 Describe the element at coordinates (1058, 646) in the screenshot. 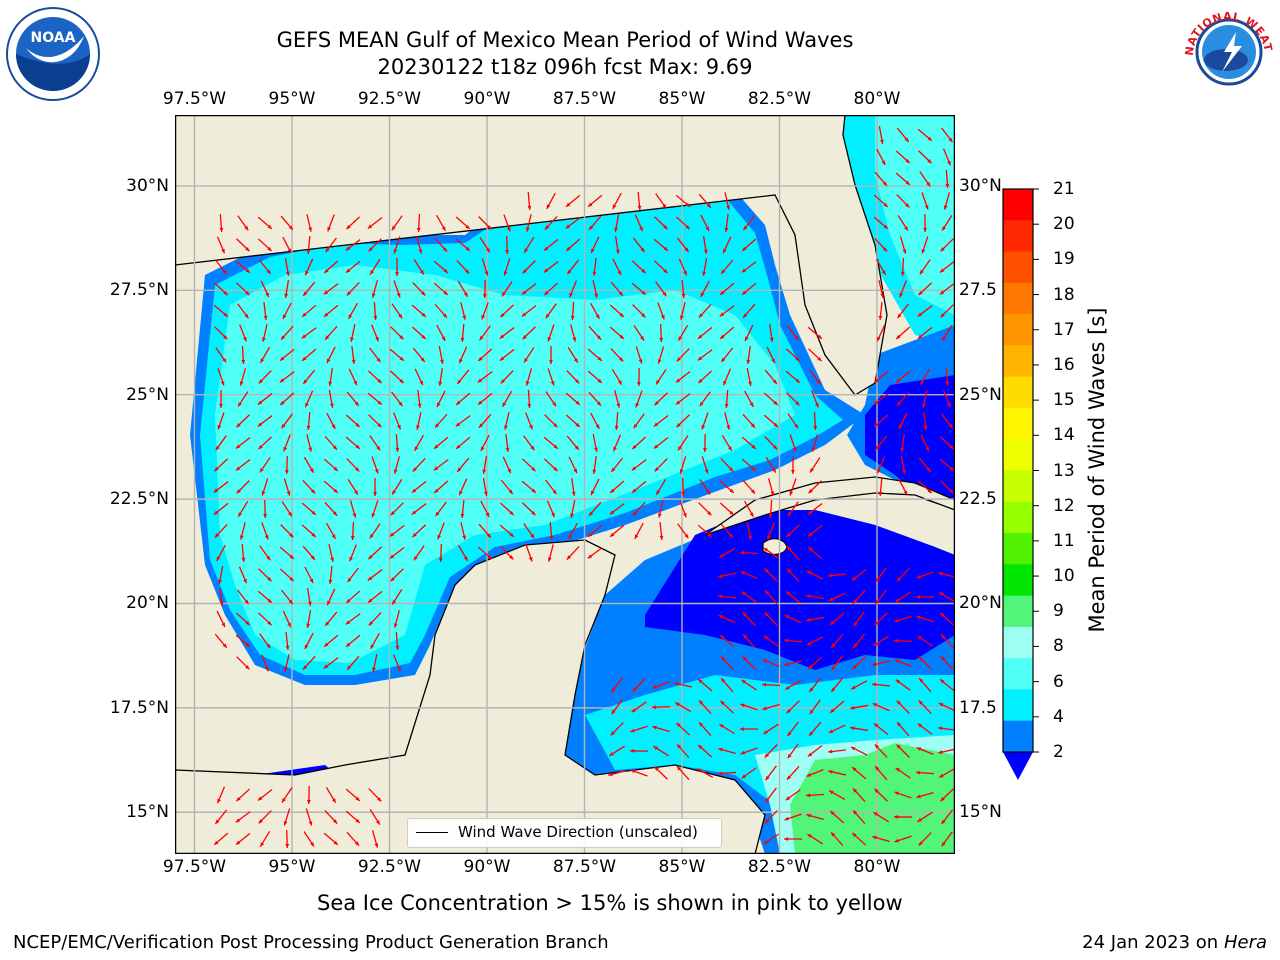

I see `colorbar-label: 8` at that location.